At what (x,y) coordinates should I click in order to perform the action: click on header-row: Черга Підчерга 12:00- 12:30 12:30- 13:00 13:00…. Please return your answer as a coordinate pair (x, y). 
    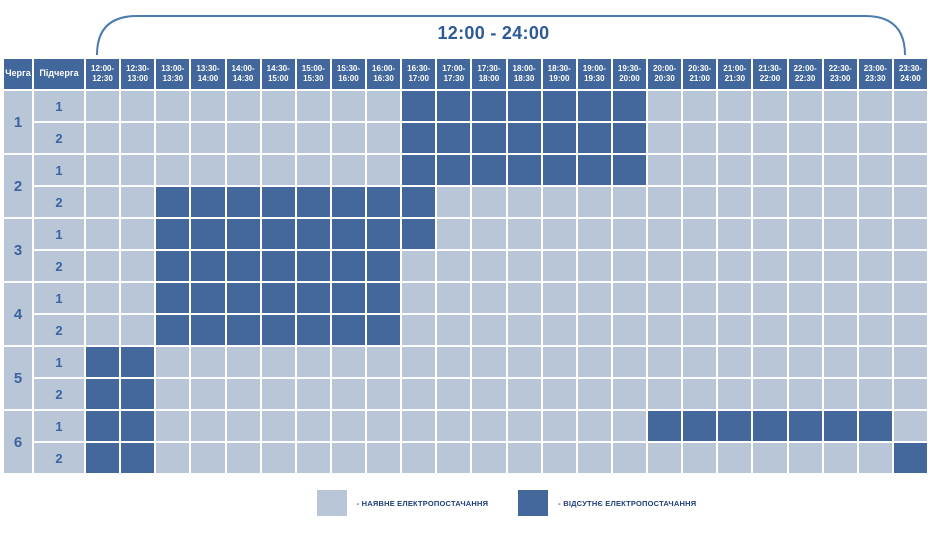
    Looking at the image, I should click on (465, 74).